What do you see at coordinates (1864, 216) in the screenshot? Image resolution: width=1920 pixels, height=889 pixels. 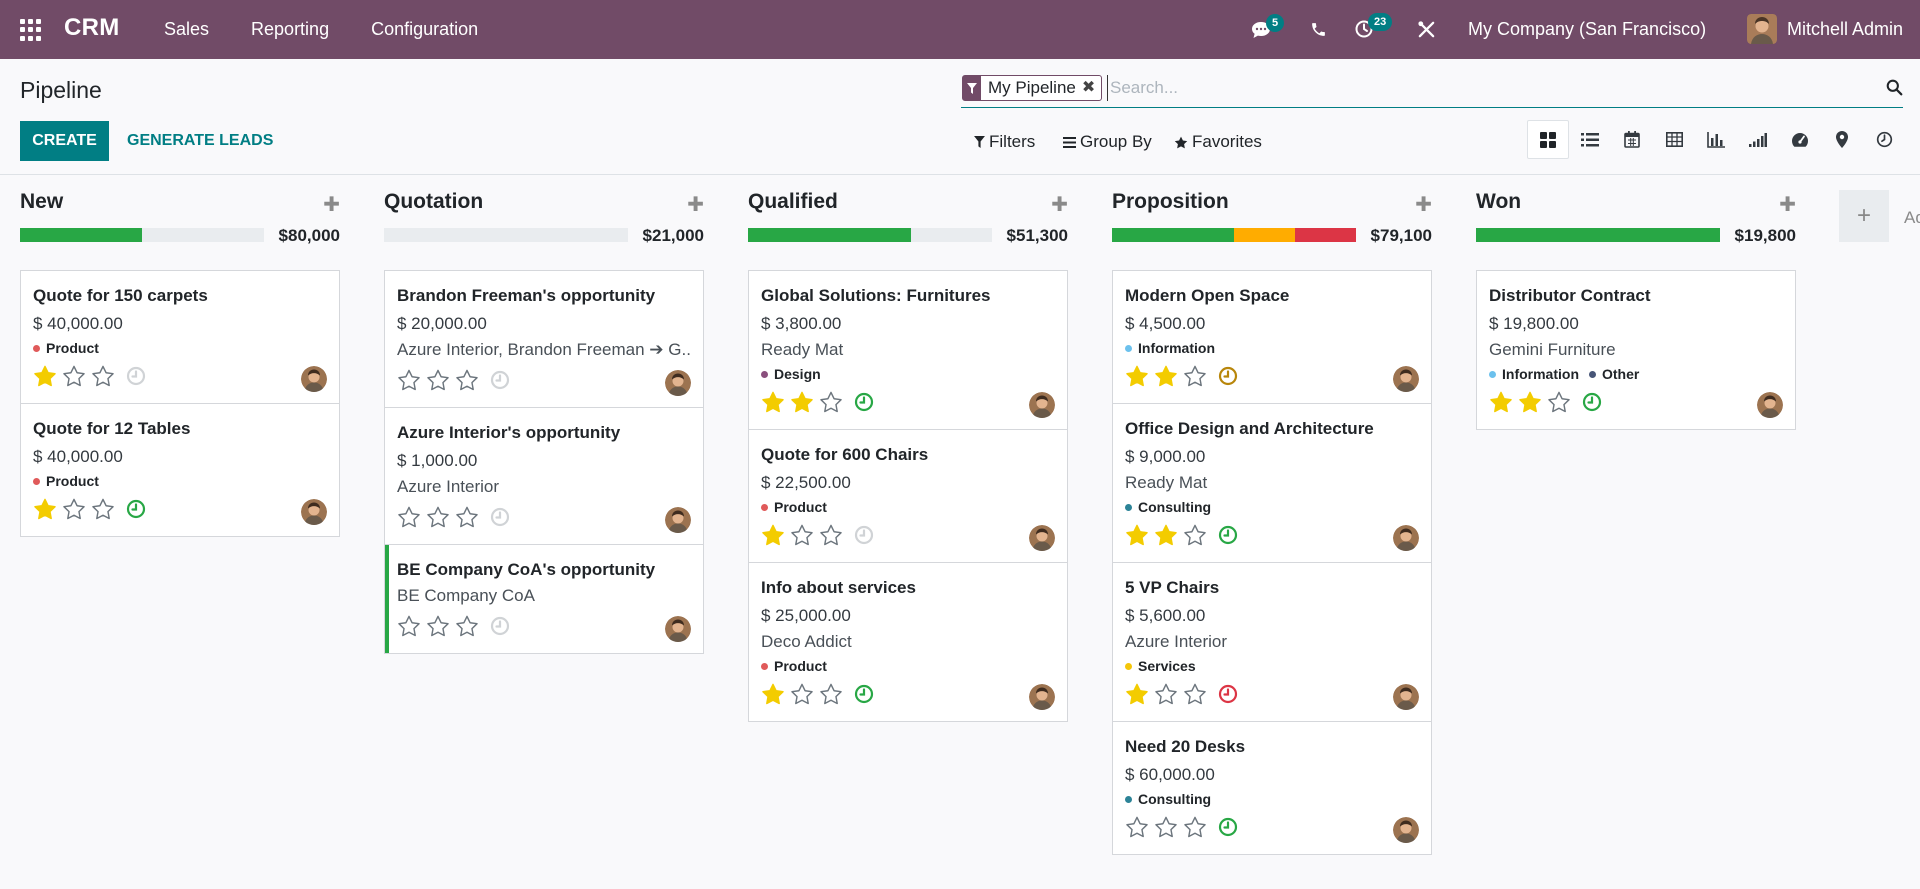 I see `add-column-button: +` at bounding box center [1864, 216].